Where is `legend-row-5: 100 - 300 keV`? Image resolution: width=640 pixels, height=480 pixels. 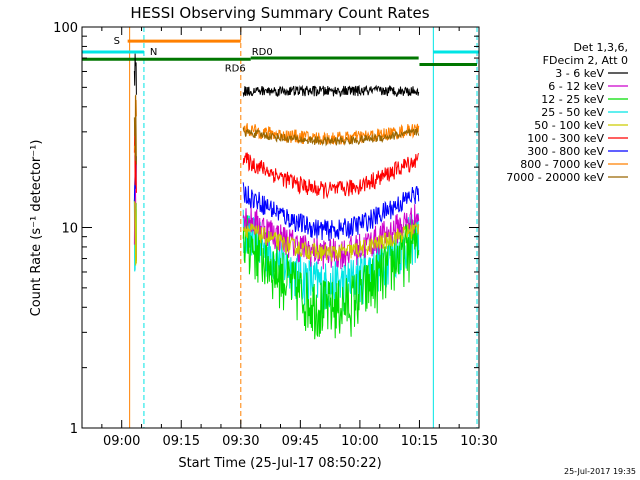
legend-row-5: 100 - 300 keV is located at coordinates (577, 138).